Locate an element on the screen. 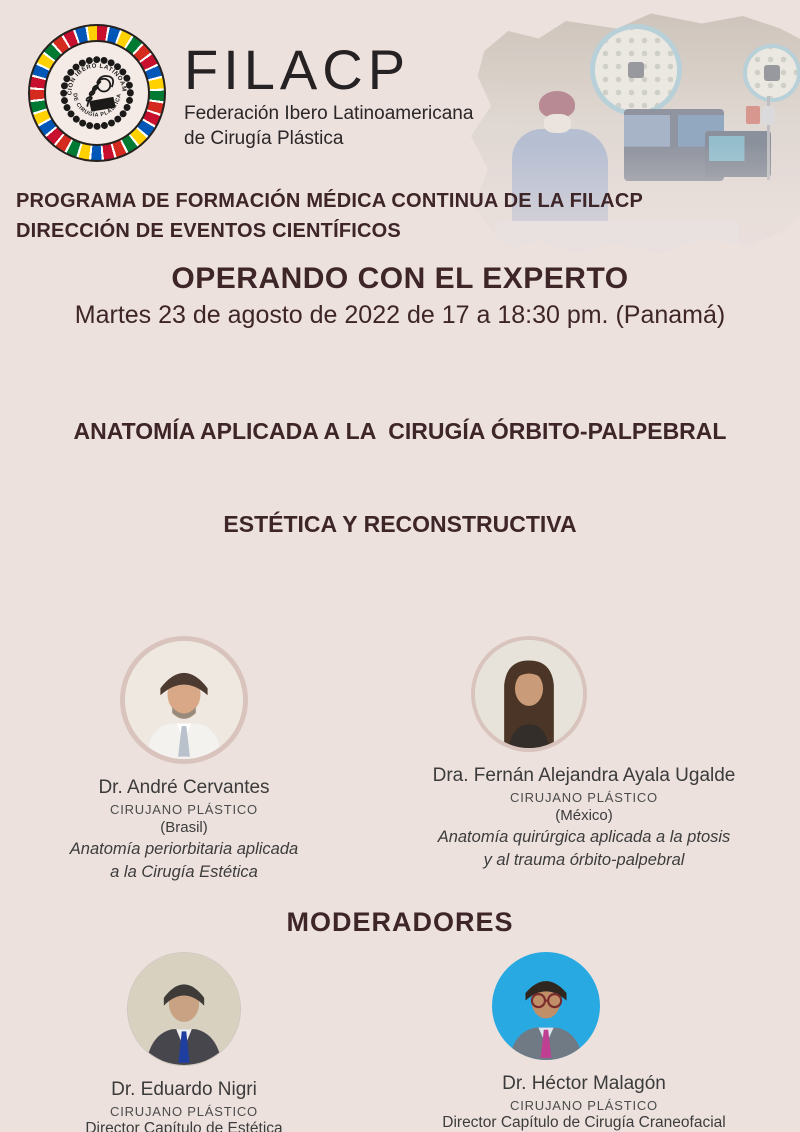  program-line2: DIRECCIÓN DE EVENTOS CIENTÍFICOS is located at coordinates (208, 231).